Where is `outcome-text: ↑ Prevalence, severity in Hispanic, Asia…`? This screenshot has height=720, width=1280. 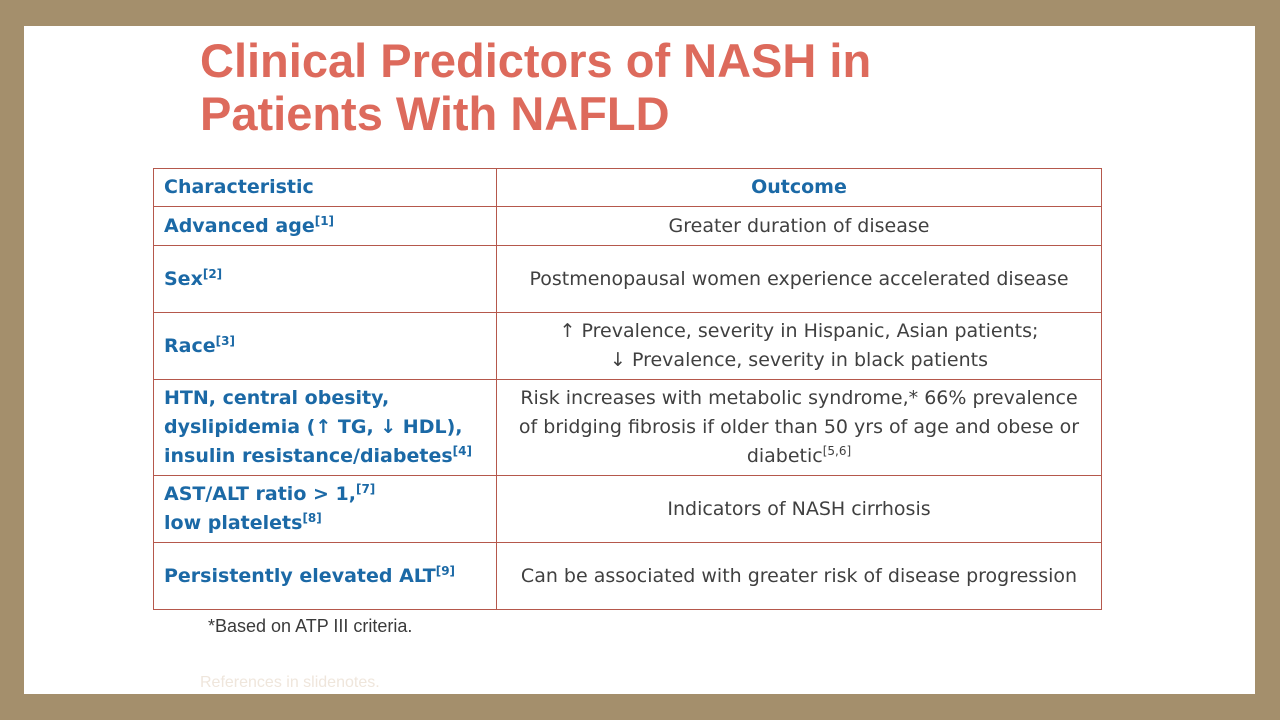 outcome-text: ↑ Prevalence, severity in Hispanic, Asia… is located at coordinates (799, 331).